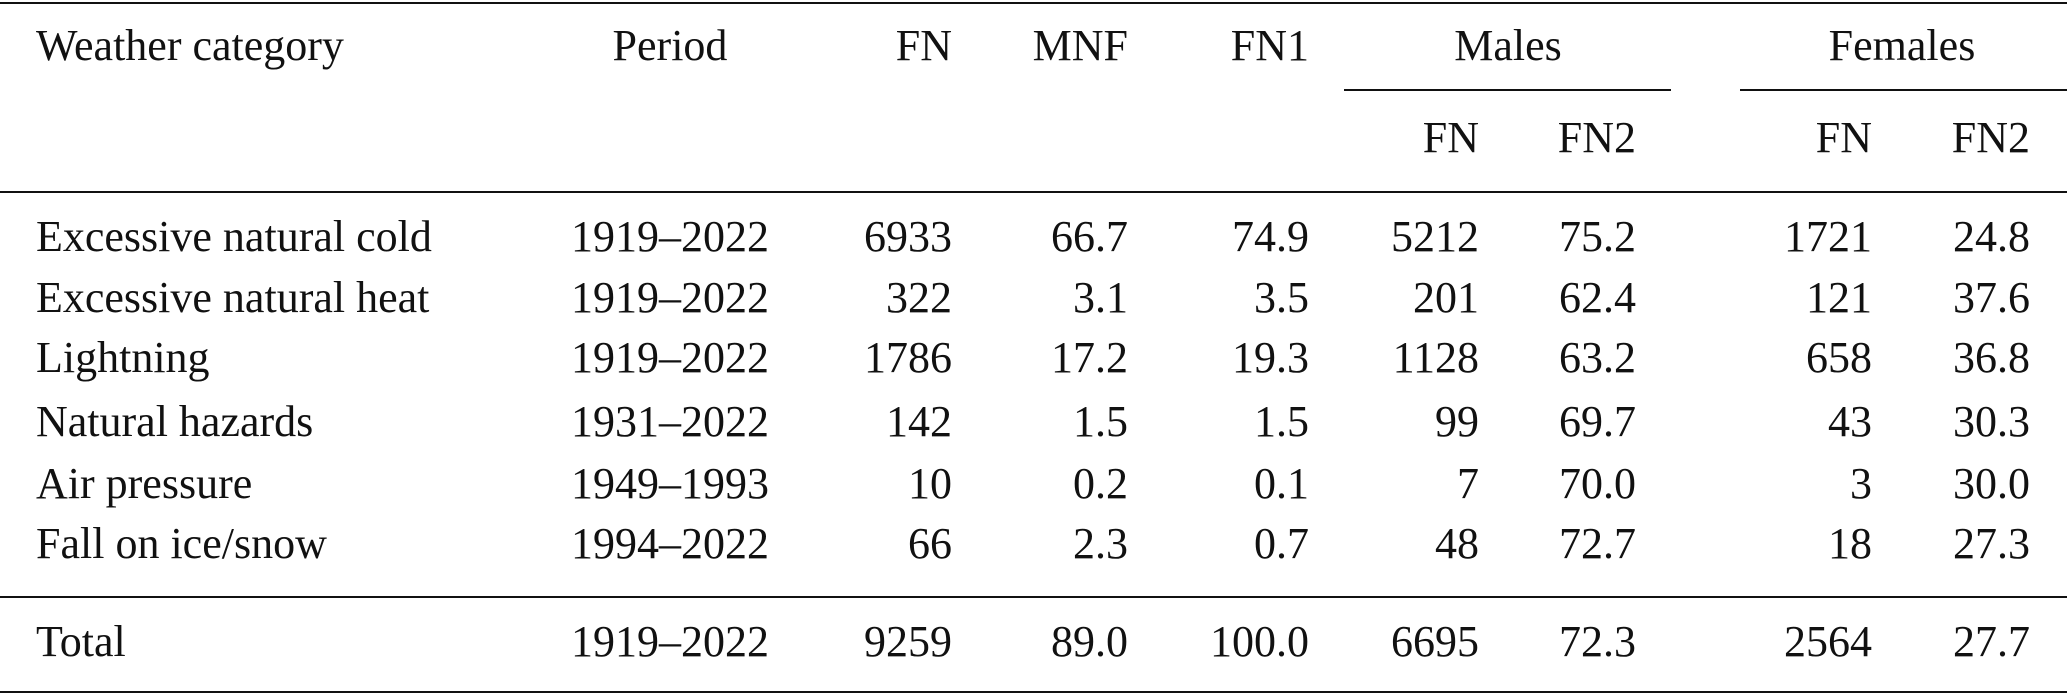  What do you see at coordinates (1033, 597) in the screenshot?
I see `total-rule` at bounding box center [1033, 597].